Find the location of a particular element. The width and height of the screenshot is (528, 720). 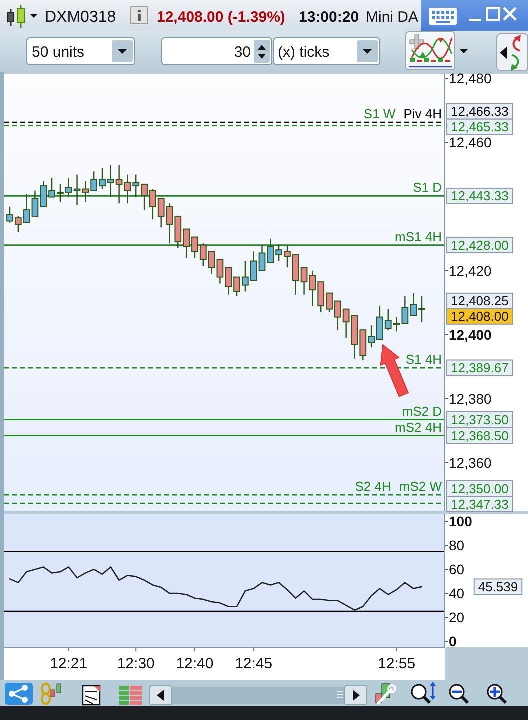

ref-line-label: mS2 D is located at coordinates (422, 411).